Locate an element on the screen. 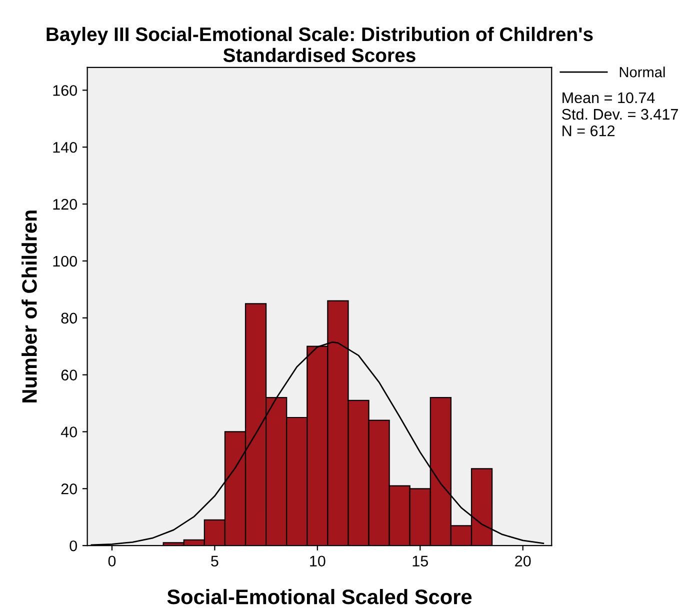 The height and width of the screenshot is (613, 693). text: Mean = 10.74 is located at coordinates (608, 98).